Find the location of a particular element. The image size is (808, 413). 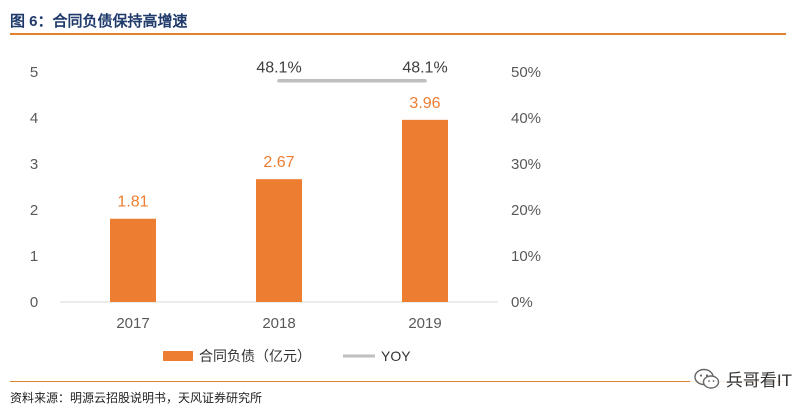

y-tick-label: 5 is located at coordinates (34, 72).